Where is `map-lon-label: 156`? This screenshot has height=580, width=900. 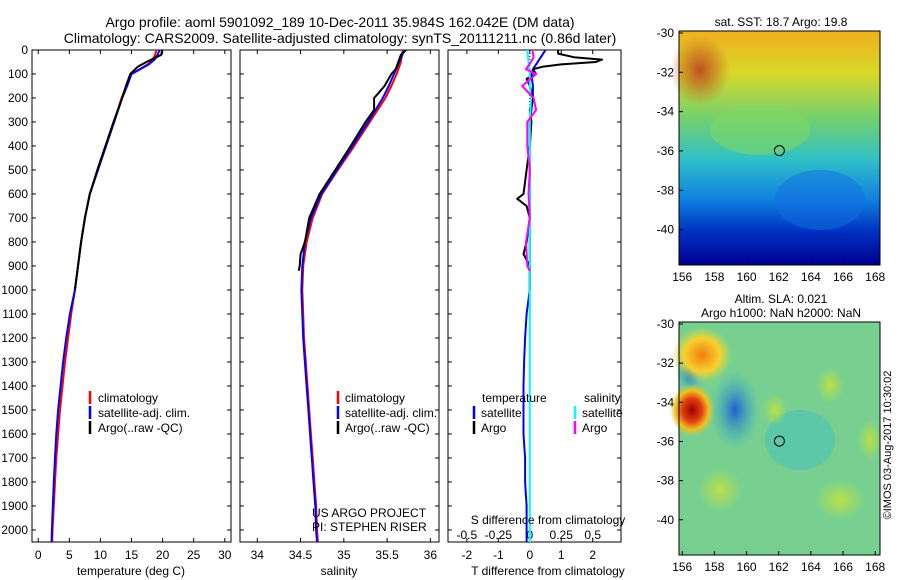 map-lon-label: 156 is located at coordinates (682, 277).